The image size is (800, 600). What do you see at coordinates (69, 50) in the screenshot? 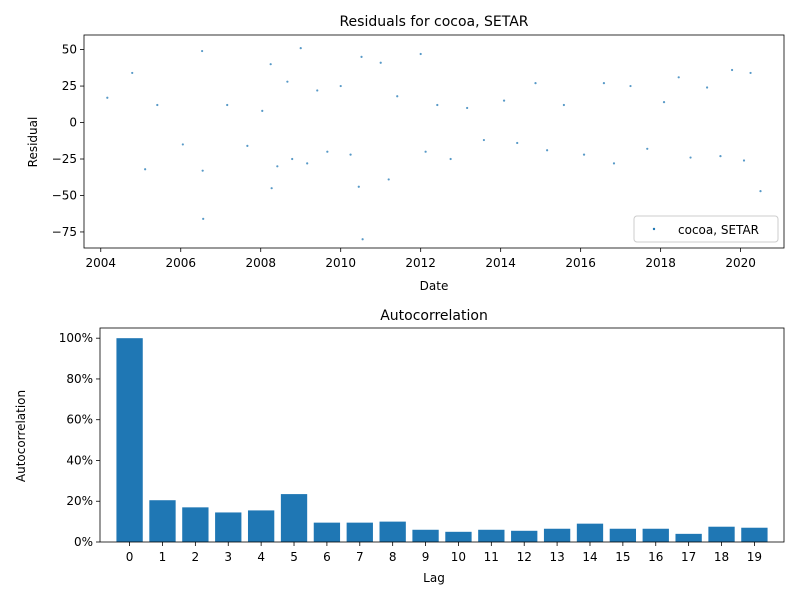
I see `residuals-y-tick-label: 50` at bounding box center [69, 50].